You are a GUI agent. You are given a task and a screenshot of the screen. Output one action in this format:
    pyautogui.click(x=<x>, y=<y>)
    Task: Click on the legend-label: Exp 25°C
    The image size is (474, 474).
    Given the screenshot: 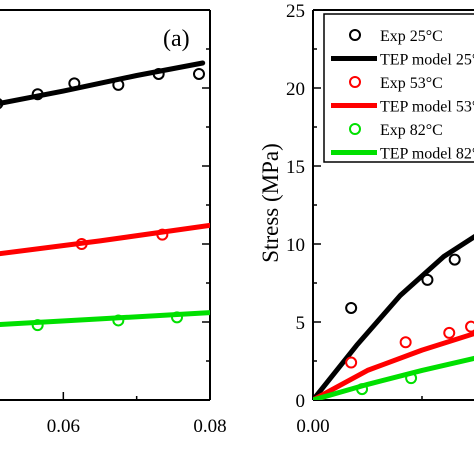 What is the action you would take?
    pyautogui.click(x=411, y=36)
    